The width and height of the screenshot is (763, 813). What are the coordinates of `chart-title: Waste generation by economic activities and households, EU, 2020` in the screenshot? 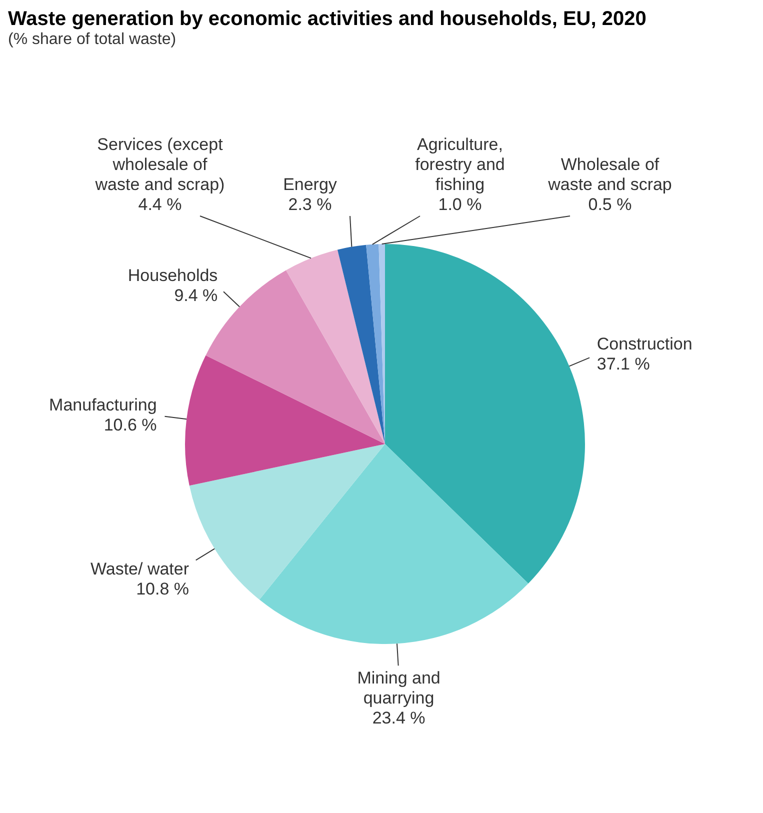 It's located at (328, 19).